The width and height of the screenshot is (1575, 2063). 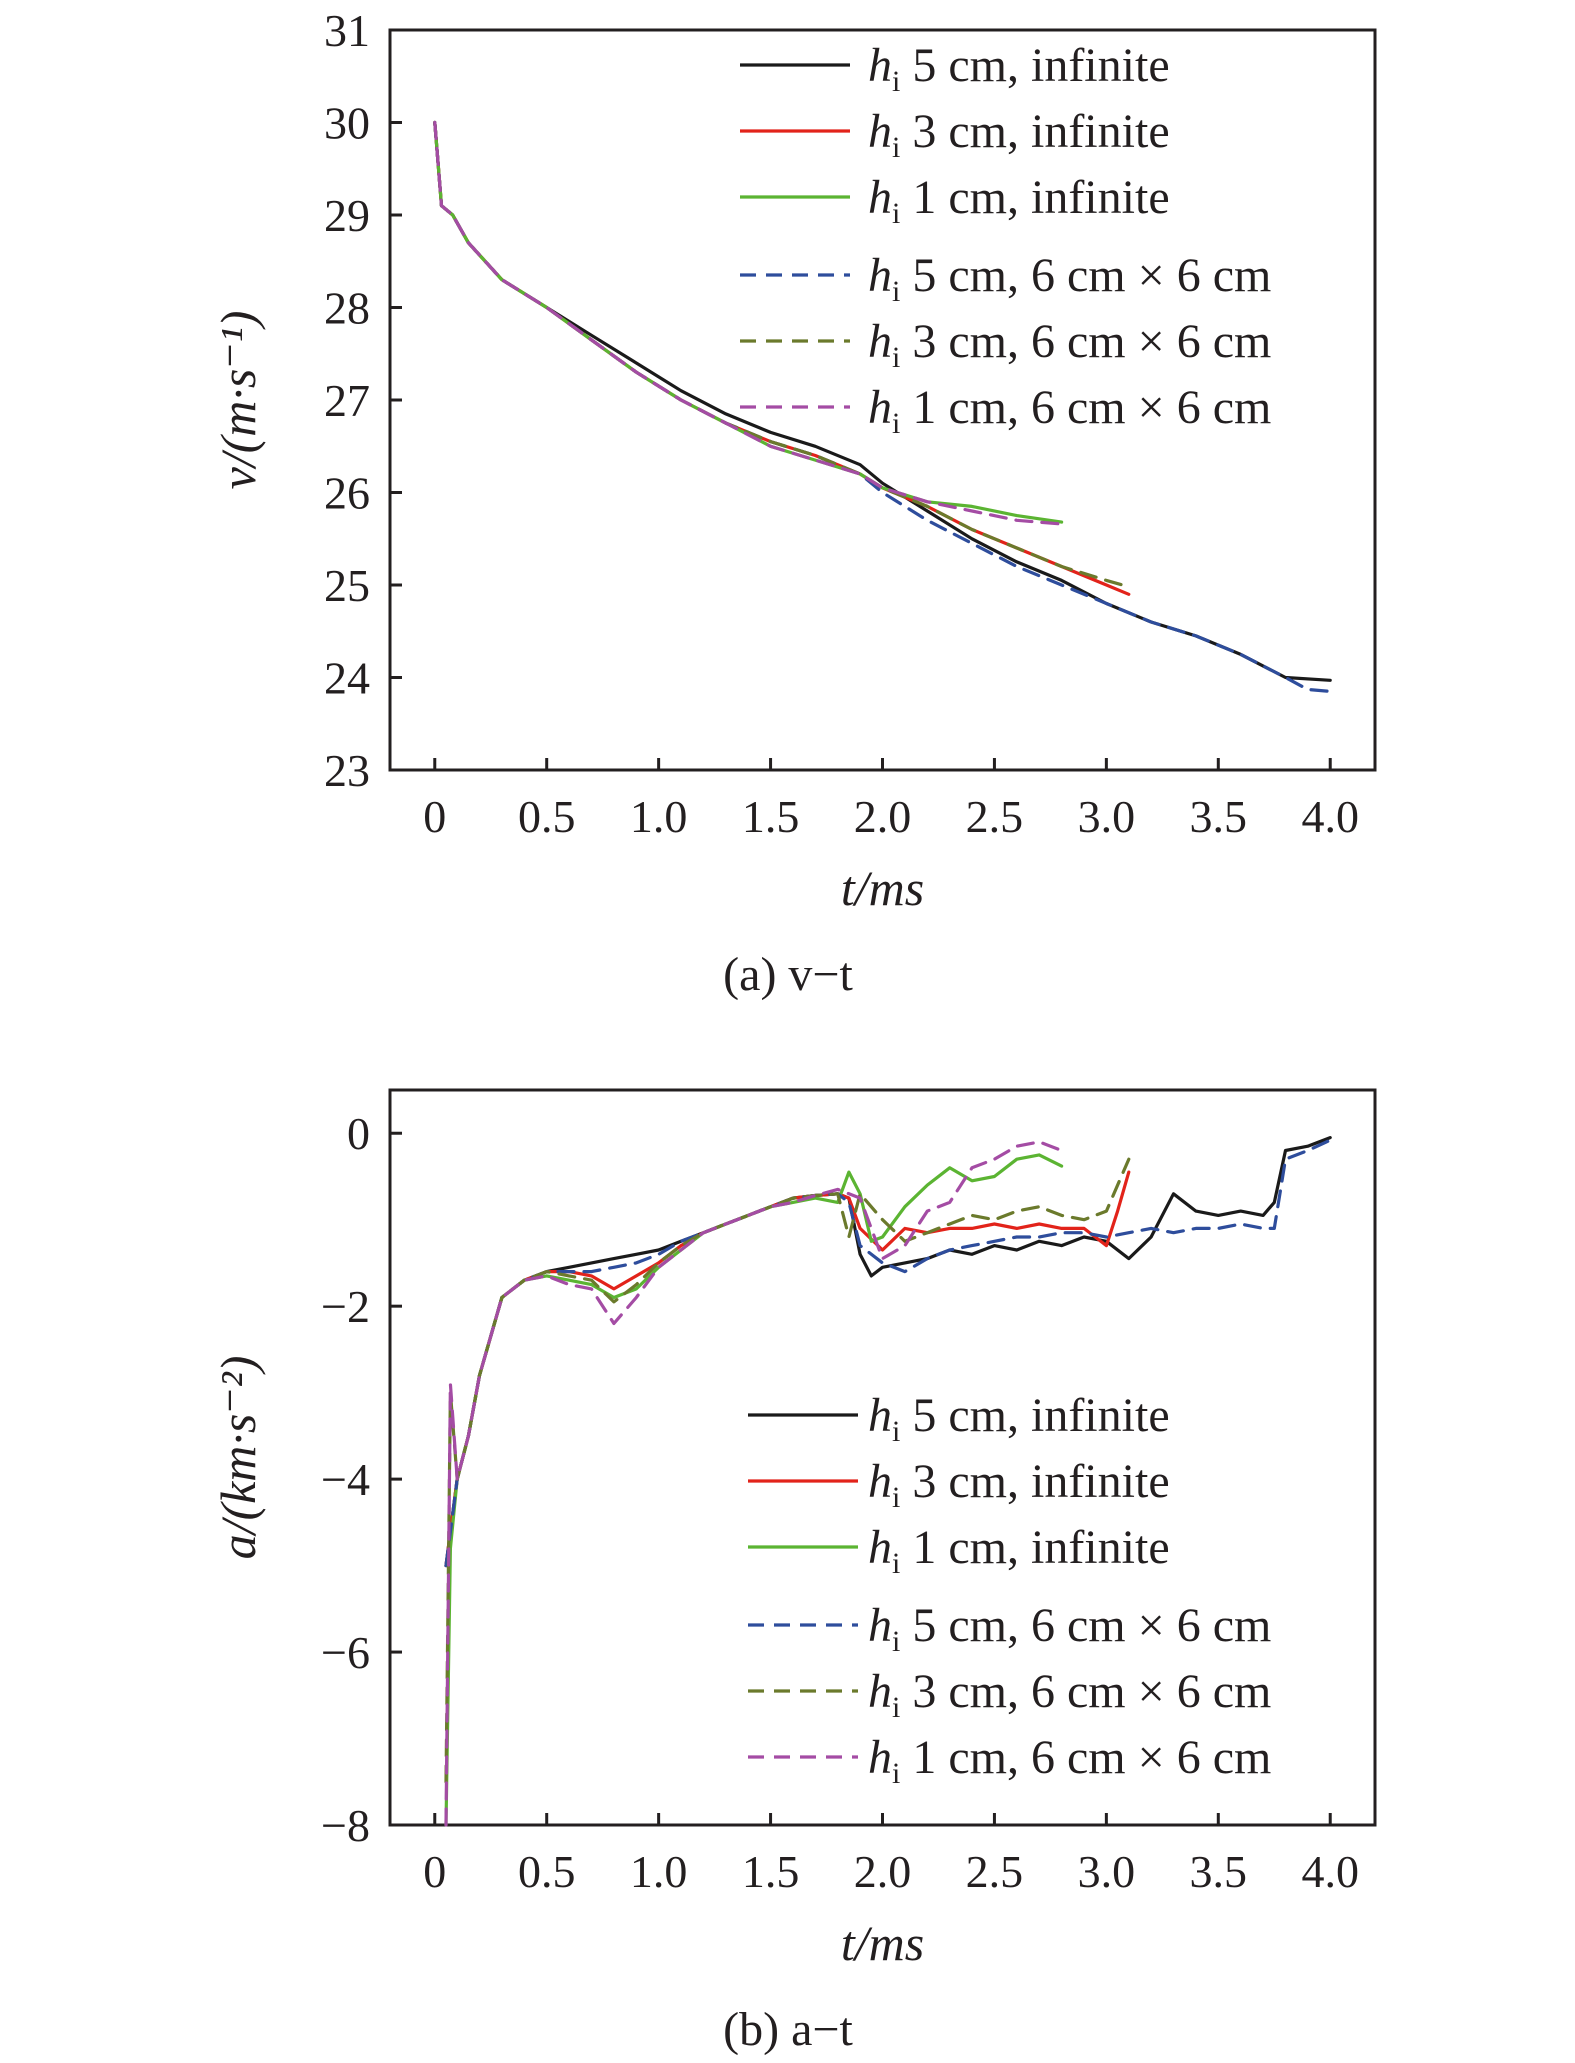 What do you see at coordinates (238, 400) in the screenshot?
I see `panel-a-y-axis-label: v/(m·s⁻¹)` at bounding box center [238, 400].